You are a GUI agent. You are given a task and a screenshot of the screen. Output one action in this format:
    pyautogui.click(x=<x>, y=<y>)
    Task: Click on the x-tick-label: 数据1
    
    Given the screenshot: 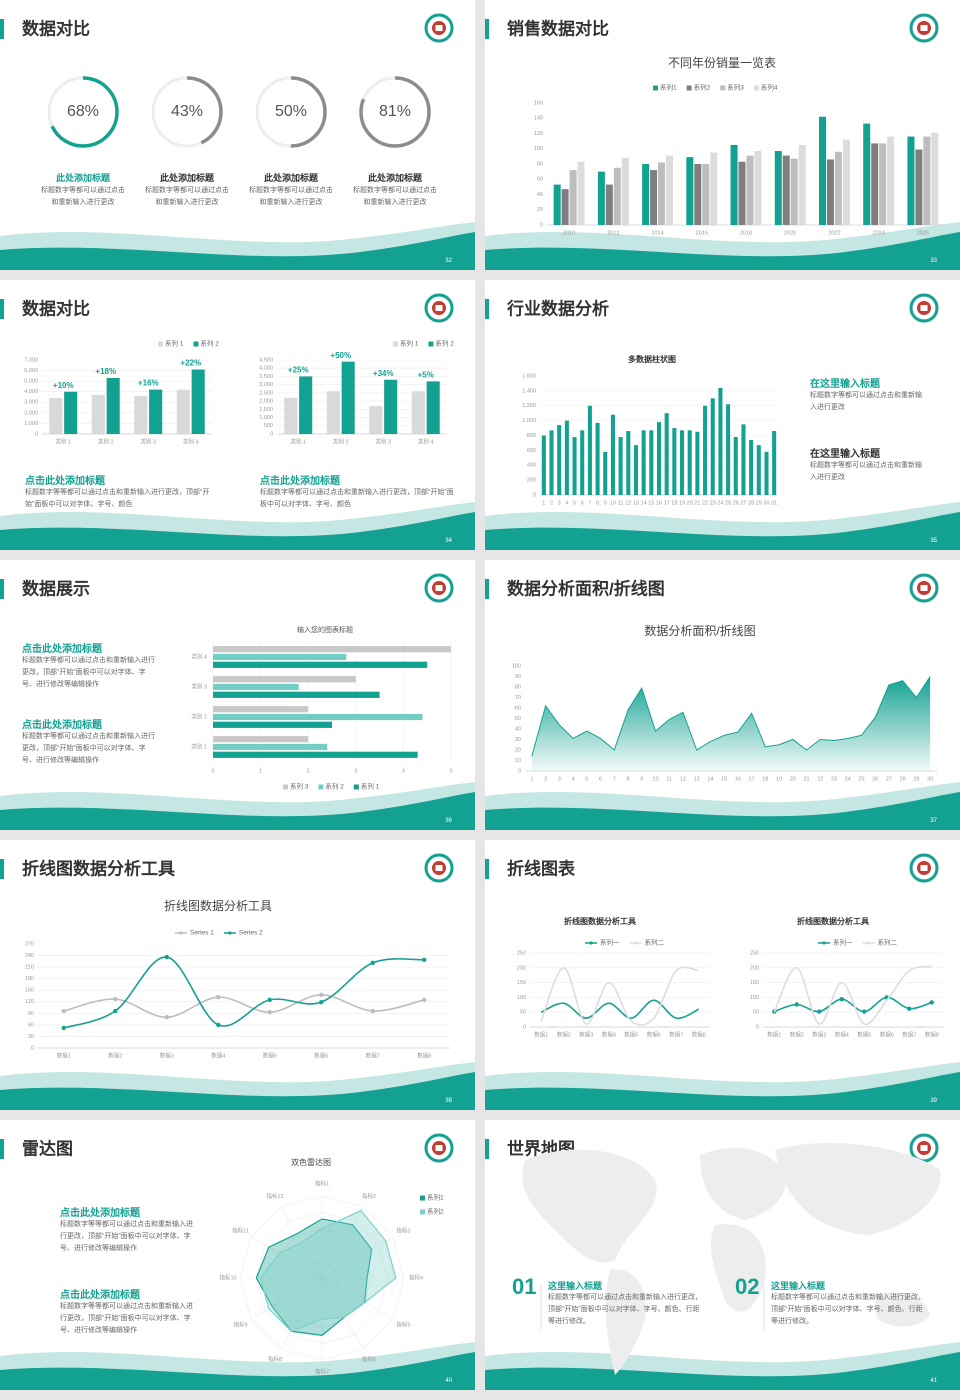 What is the action you would take?
    pyautogui.click(x=774, y=1034)
    